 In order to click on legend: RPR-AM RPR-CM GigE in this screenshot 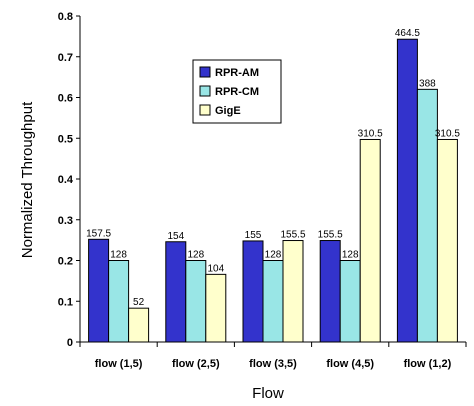, I will do `click(237, 91)`.